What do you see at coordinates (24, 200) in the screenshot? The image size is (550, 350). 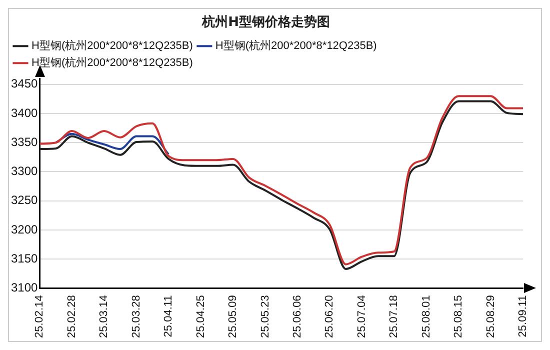 I see `y-tick-label: 3250` at bounding box center [24, 200].